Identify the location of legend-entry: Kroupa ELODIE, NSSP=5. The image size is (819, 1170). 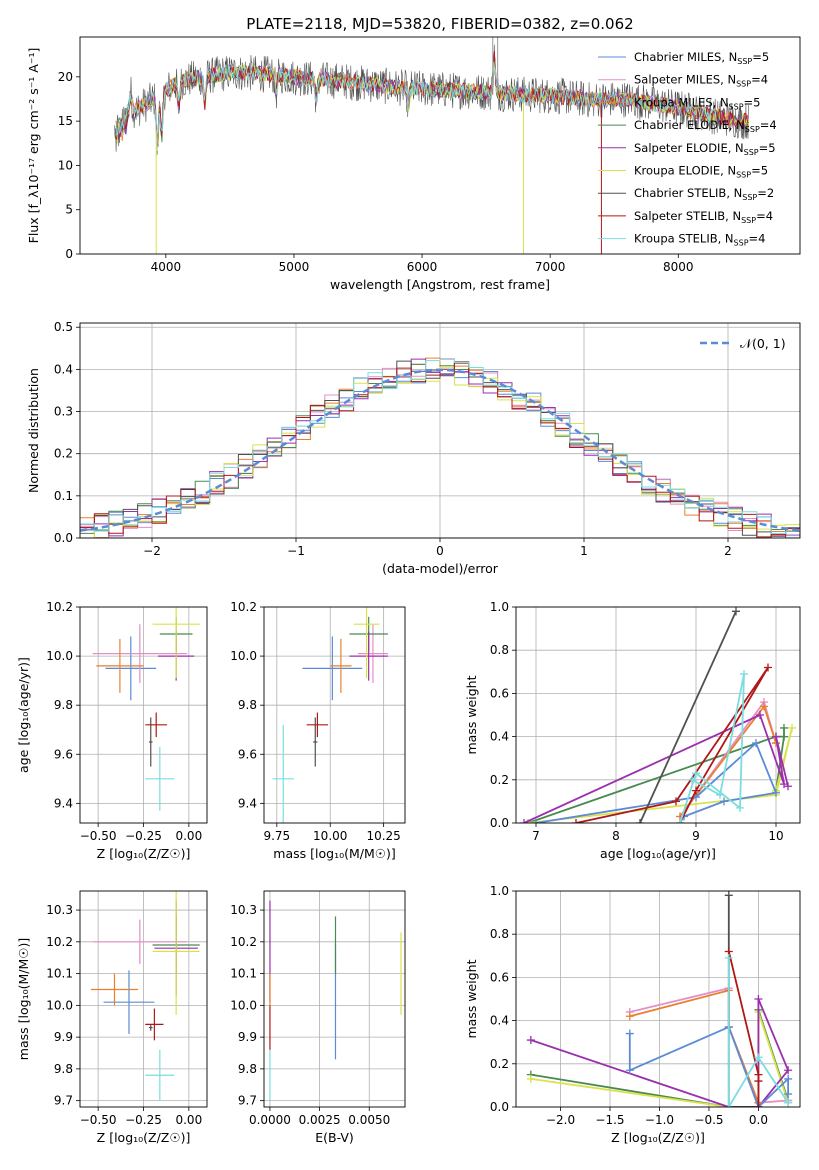
(701, 172).